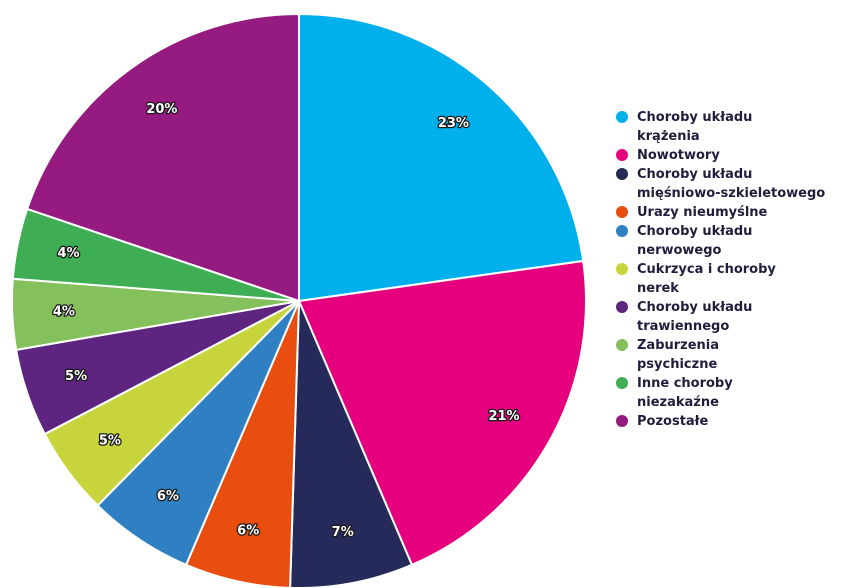  What do you see at coordinates (706, 279) in the screenshot?
I see `legend-label: Cukrzyca i choroby nerek` at bounding box center [706, 279].